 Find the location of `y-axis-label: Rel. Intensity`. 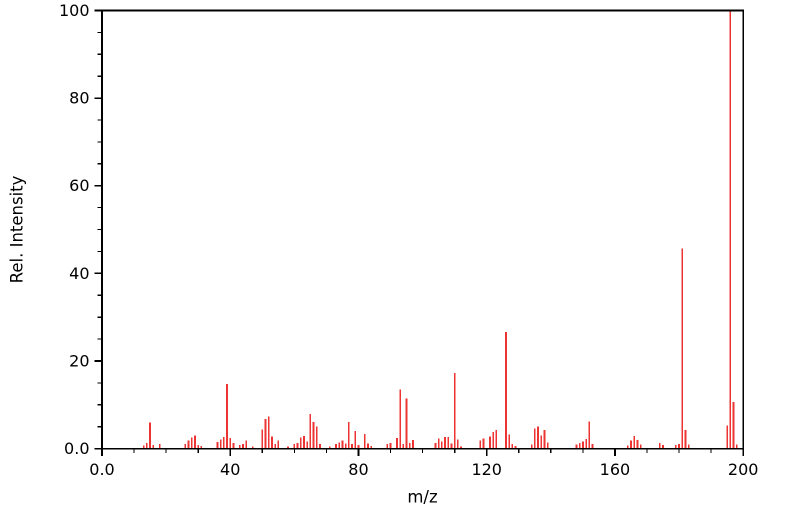

y-axis-label: Rel. Intensity is located at coordinates (17, 229).